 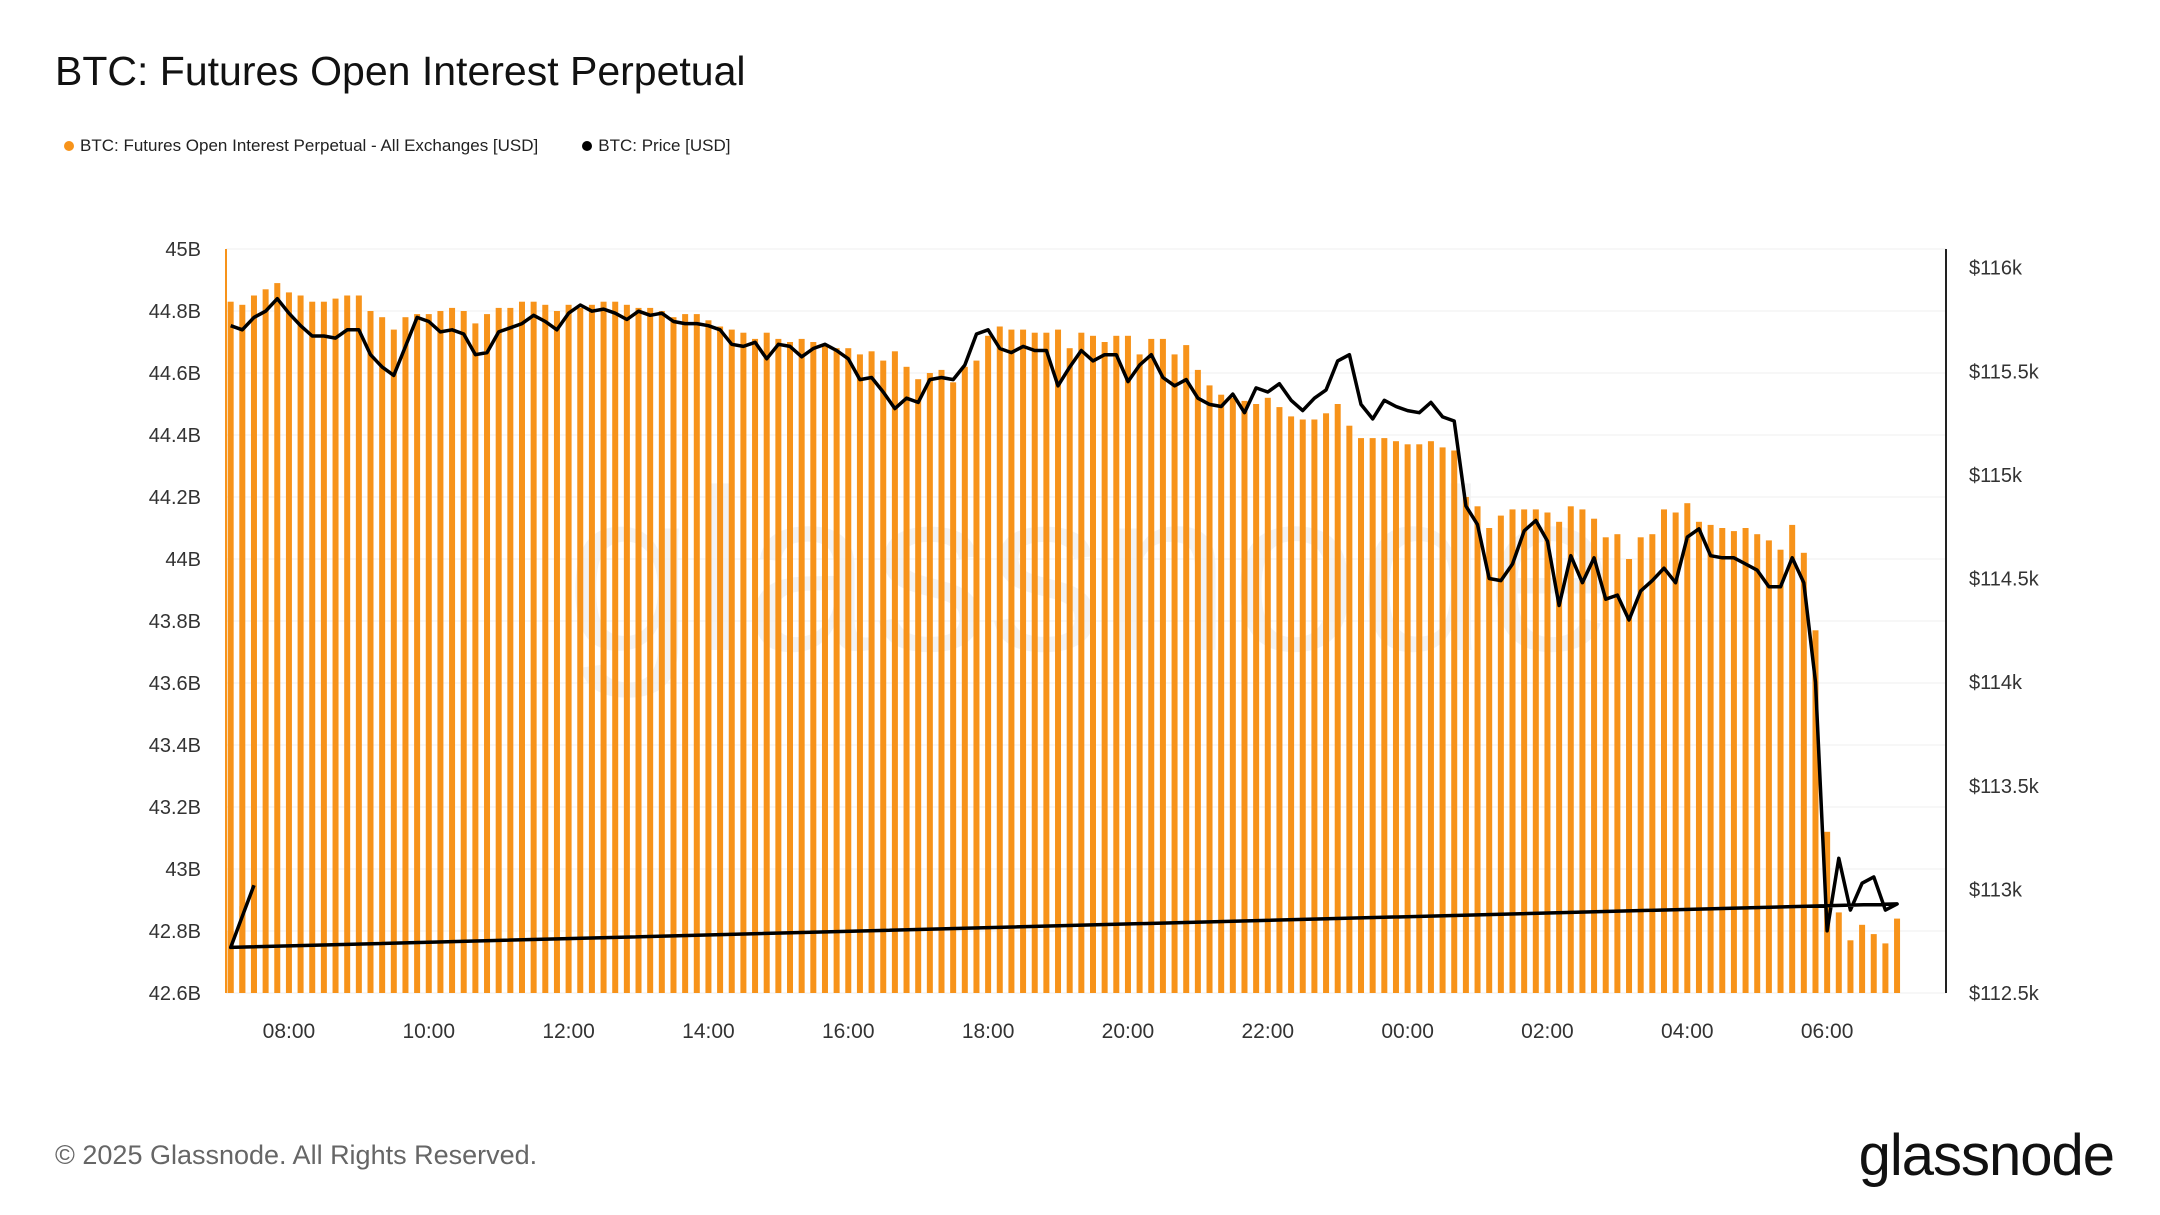 I want to click on legend-item-price: BTC: Price [USD], so click(x=656, y=146).